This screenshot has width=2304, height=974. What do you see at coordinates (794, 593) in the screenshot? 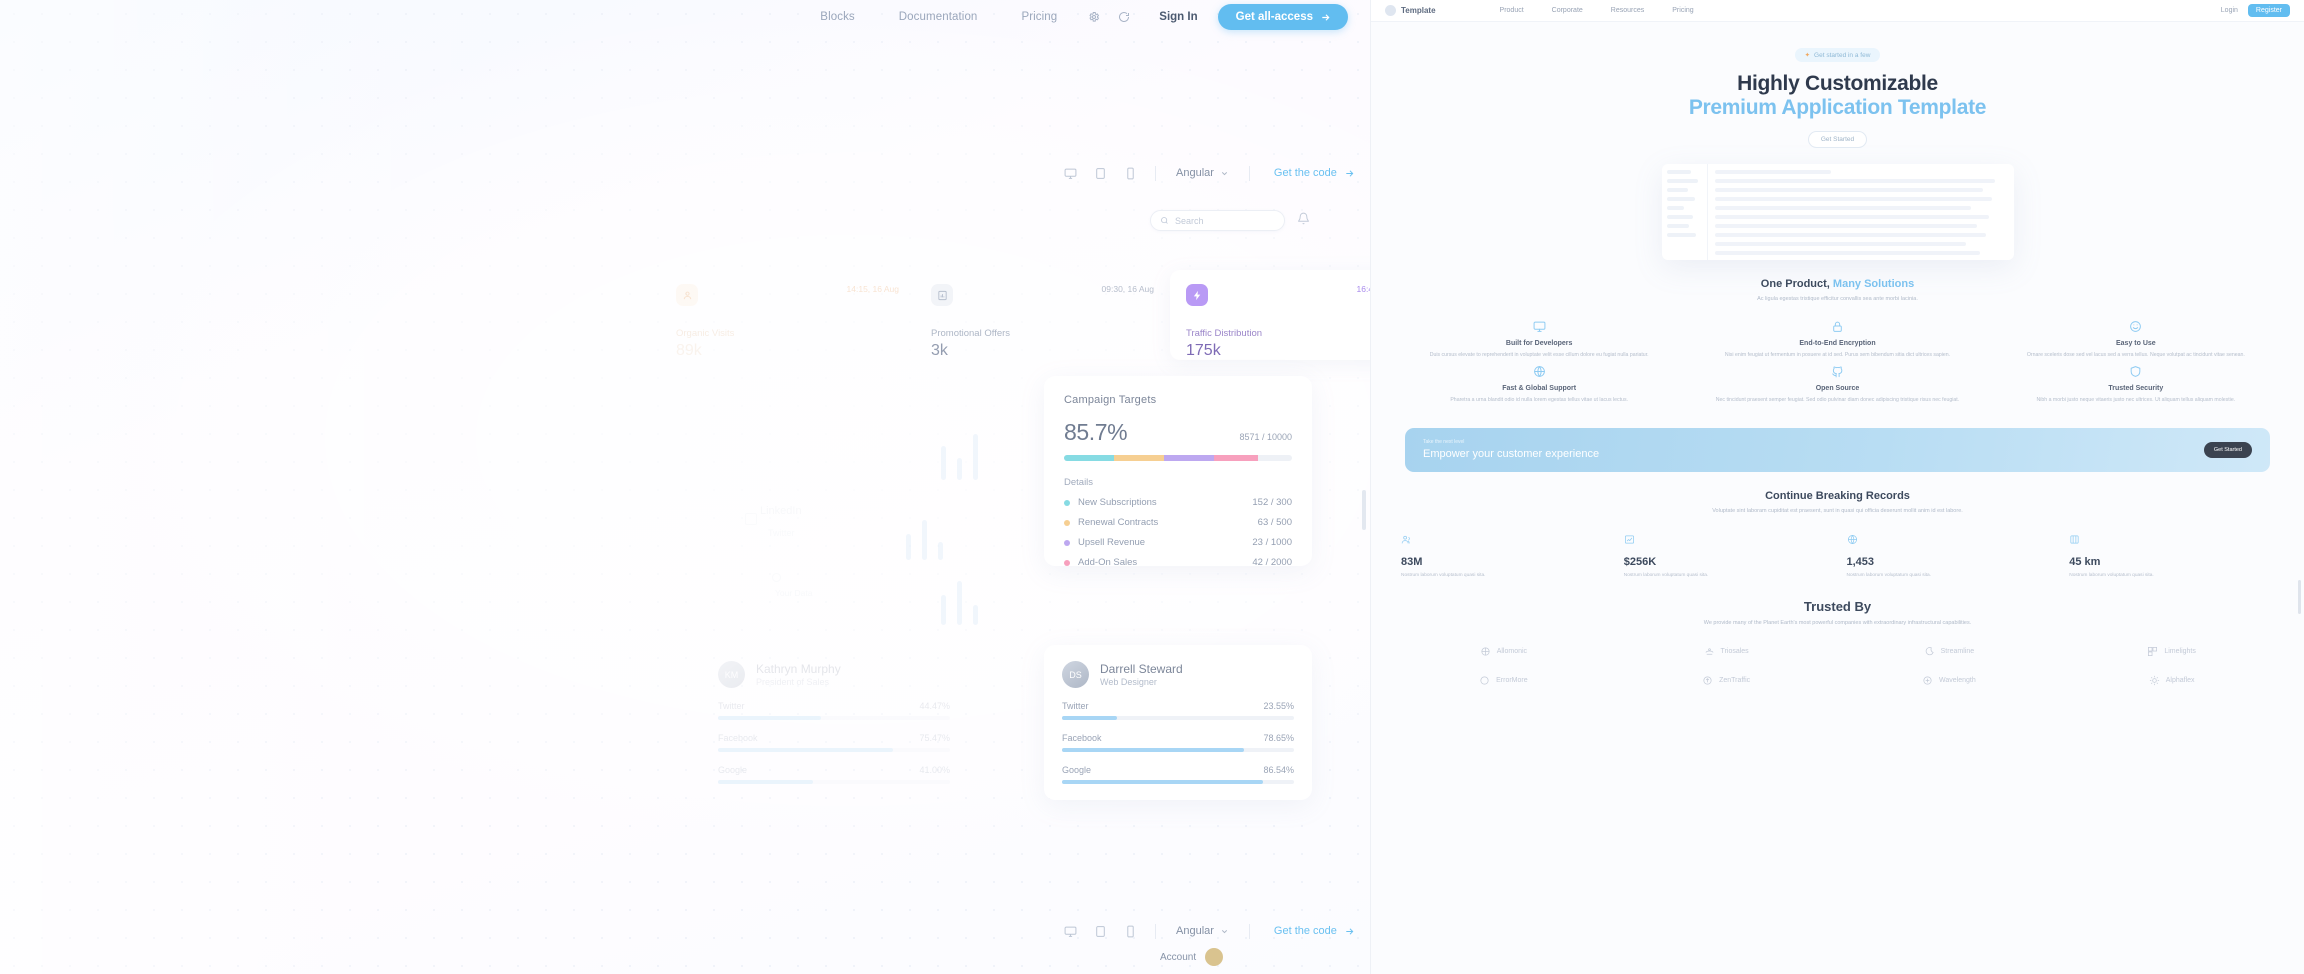
I see `faded-label-footer: Your Data` at bounding box center [794, 593].